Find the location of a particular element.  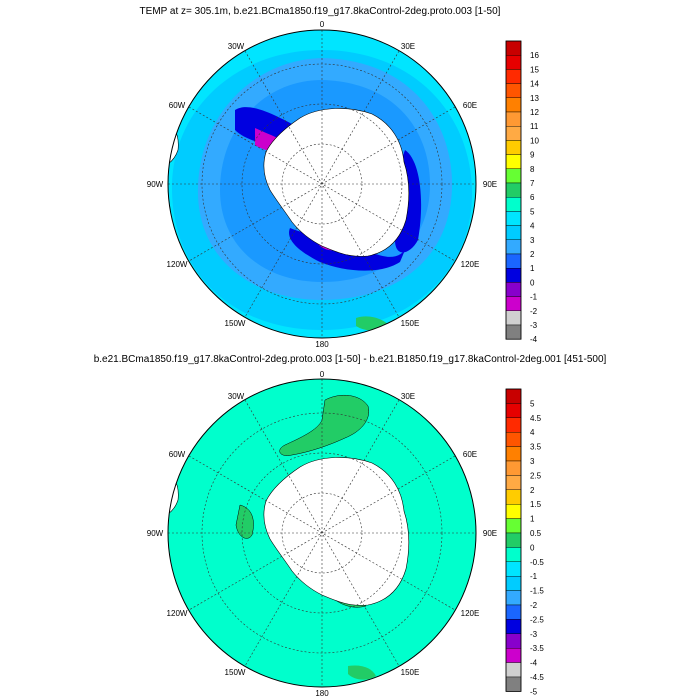

top-colorbar-label: 2 is located at coordinates (532, 254).